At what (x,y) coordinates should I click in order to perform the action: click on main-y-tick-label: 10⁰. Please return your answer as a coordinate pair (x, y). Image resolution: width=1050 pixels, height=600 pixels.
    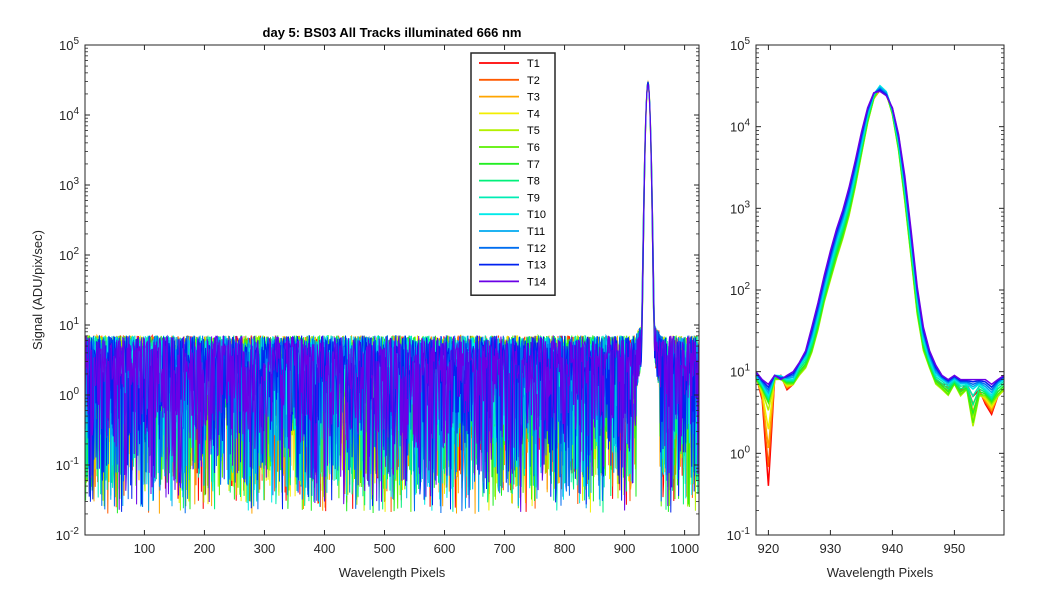
    Looking at the image, I should click on (69, 394).